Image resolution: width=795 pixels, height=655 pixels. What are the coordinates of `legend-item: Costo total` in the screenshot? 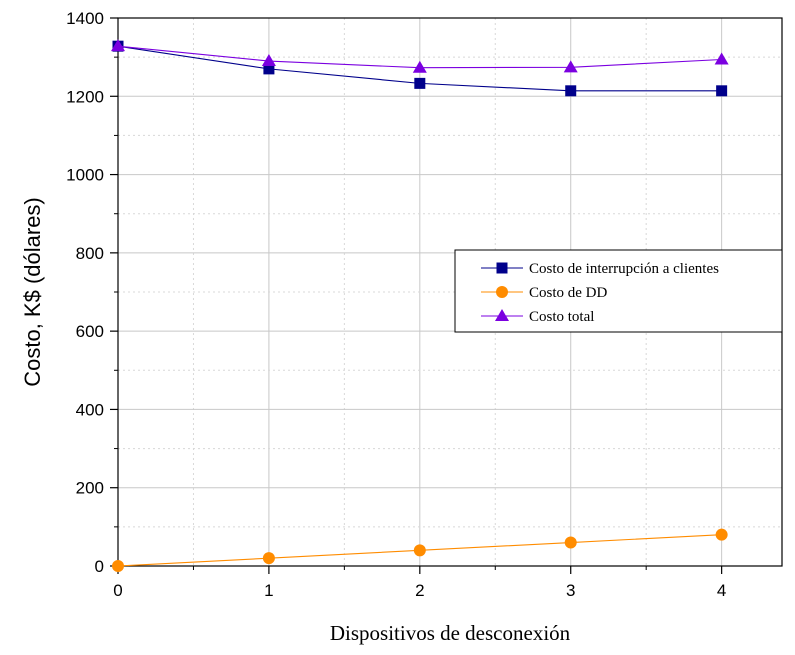 It's located at (537, 317).